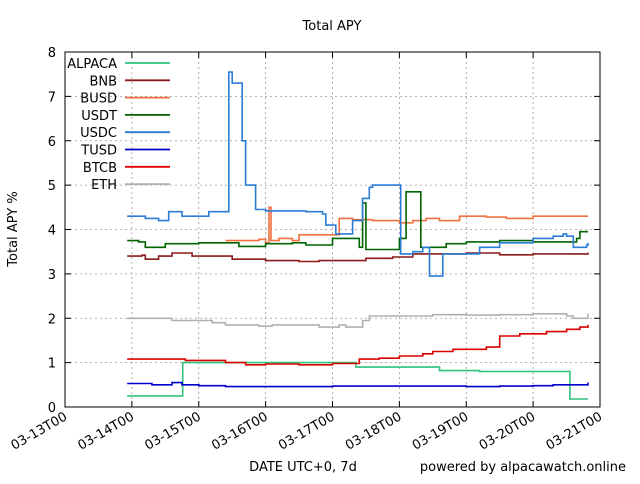 Image resolution: width=640 pixels, height=484 pixels. Describe the element at coordinates (52, 53) in the screenshot. I see `y-tick-label: 8` at that location.